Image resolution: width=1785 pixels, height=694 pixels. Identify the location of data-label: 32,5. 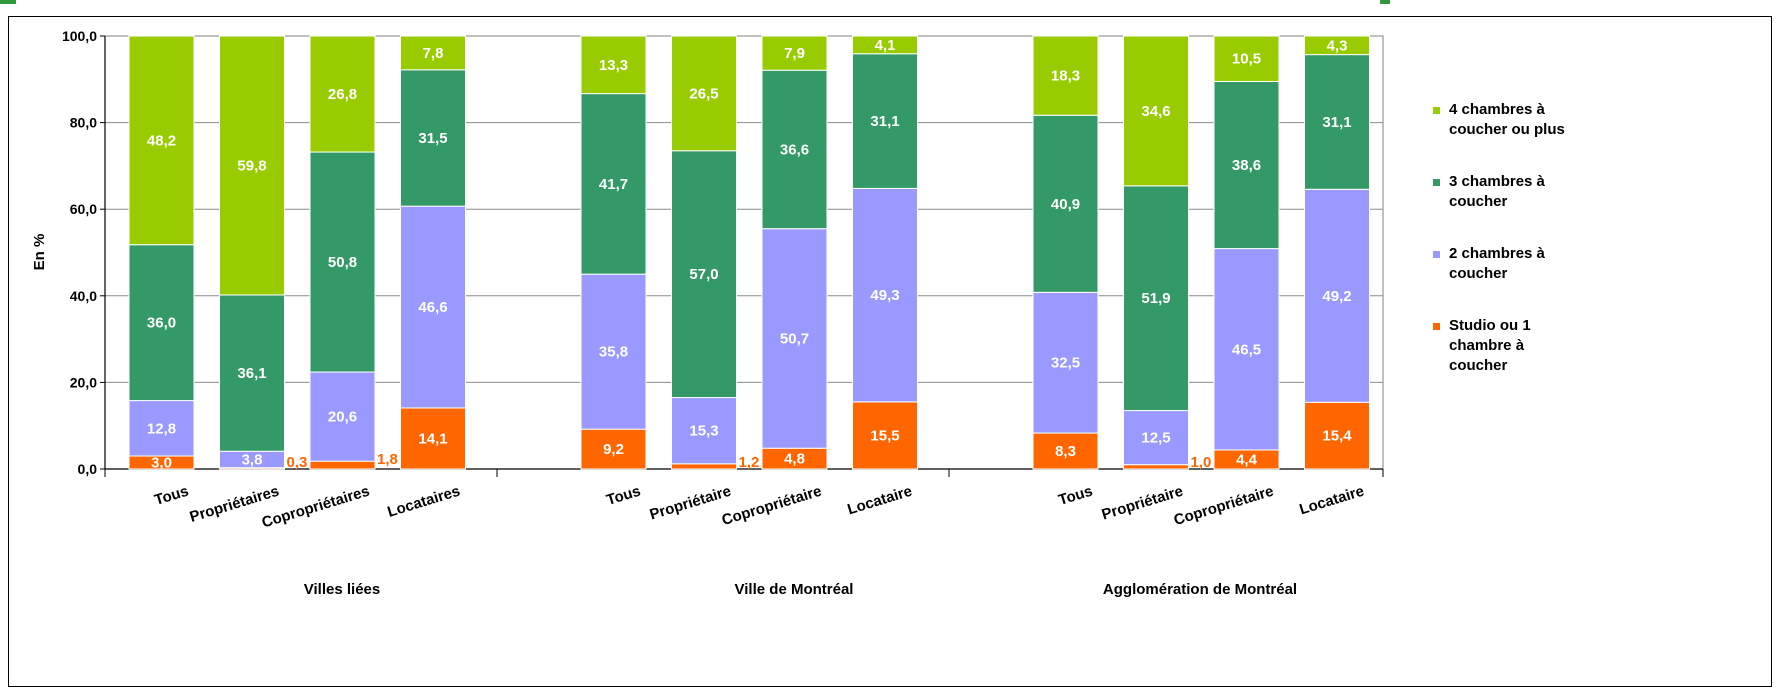
(1065, 363).